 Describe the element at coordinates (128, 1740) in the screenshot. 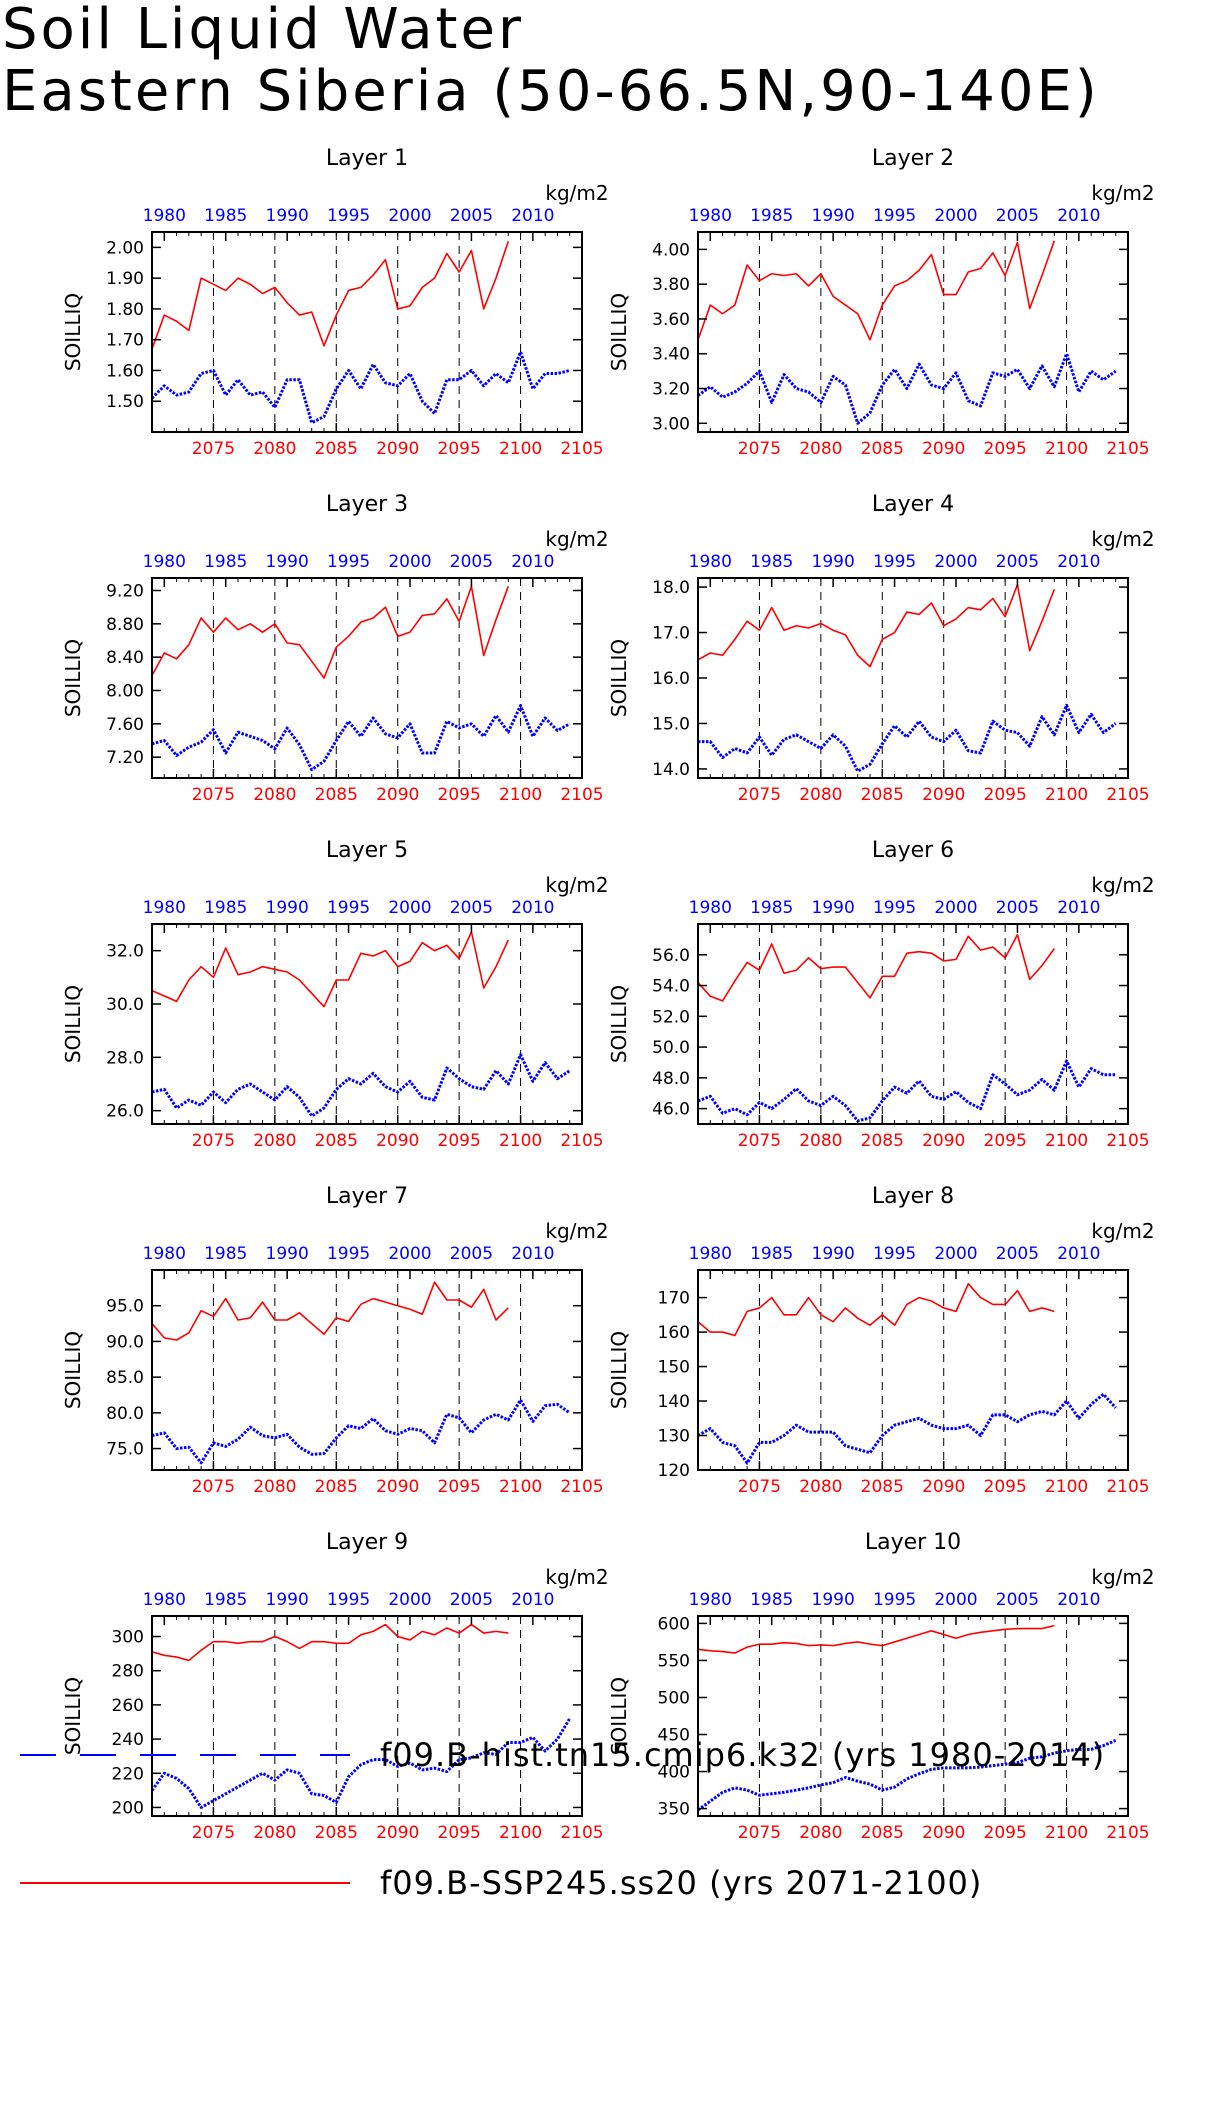

I see `y-tick-label: 240` at that location.